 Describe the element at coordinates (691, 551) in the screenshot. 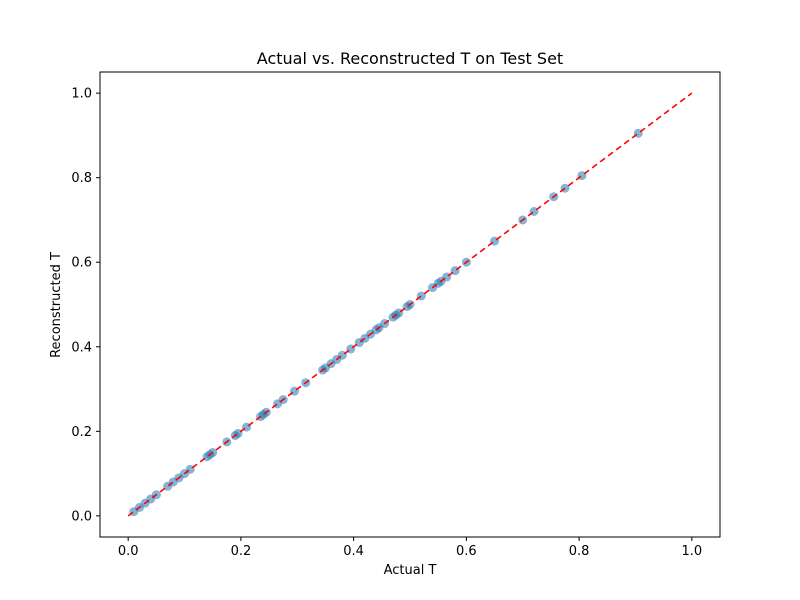

I see `x-tick-label: 1.0` at that location.